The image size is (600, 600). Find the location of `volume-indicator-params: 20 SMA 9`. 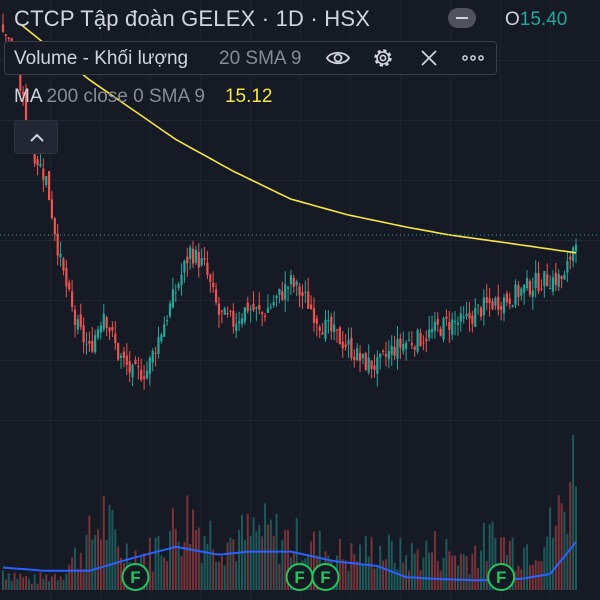

volume-indicator-params: 20 SMA 9 is located at coordinates (260, 58).